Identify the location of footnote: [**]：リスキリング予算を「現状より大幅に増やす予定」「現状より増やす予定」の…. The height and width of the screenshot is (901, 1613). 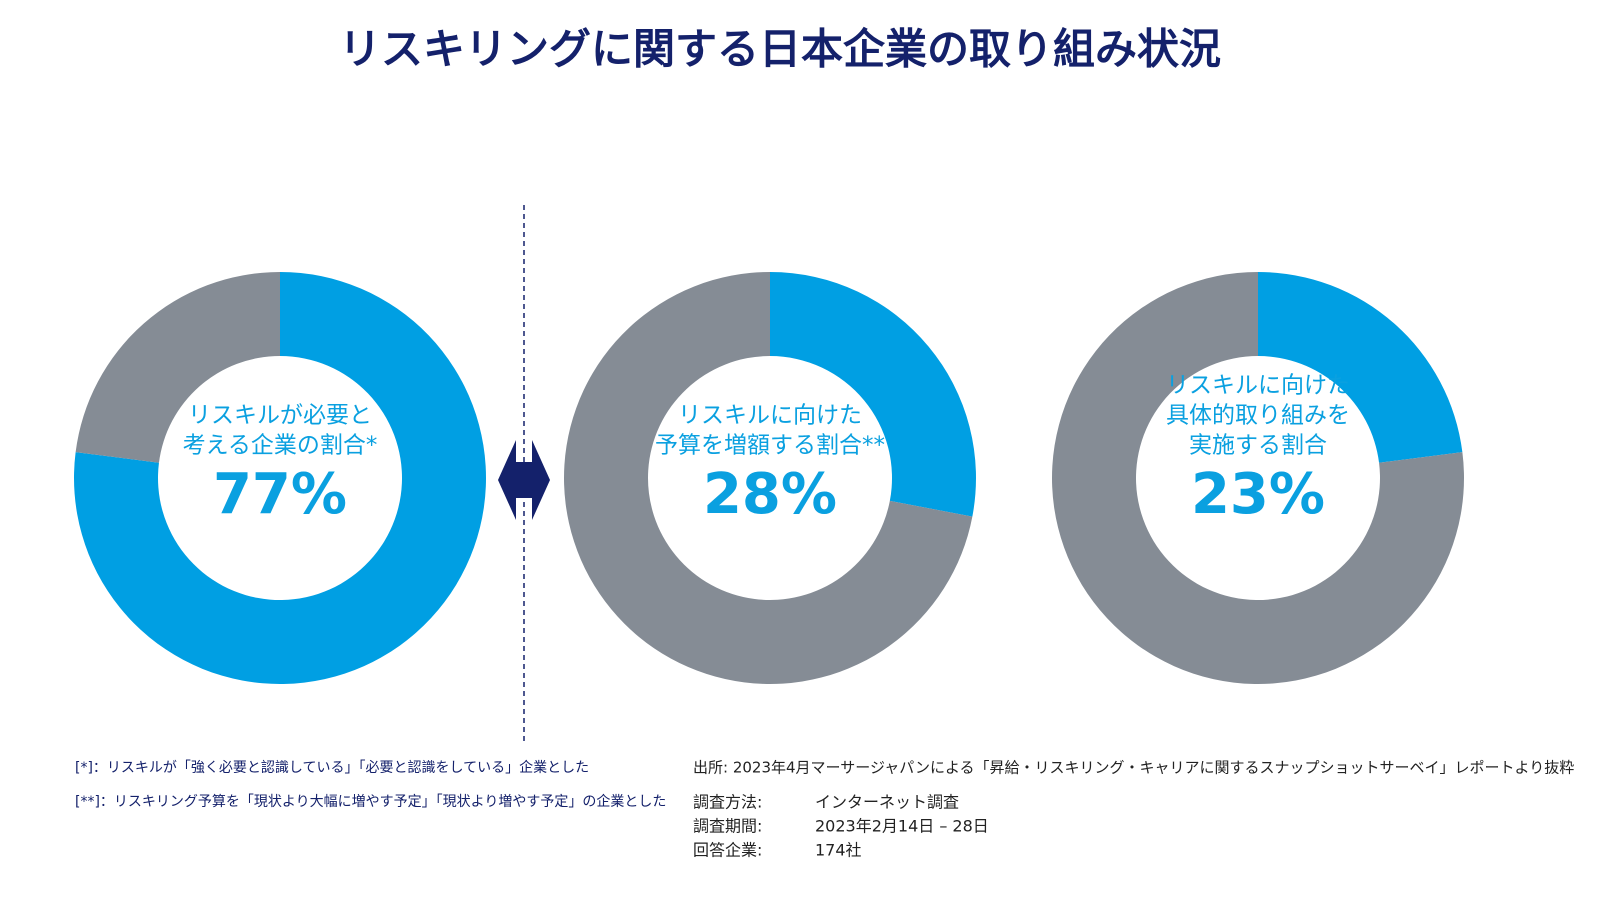
(370, 801).